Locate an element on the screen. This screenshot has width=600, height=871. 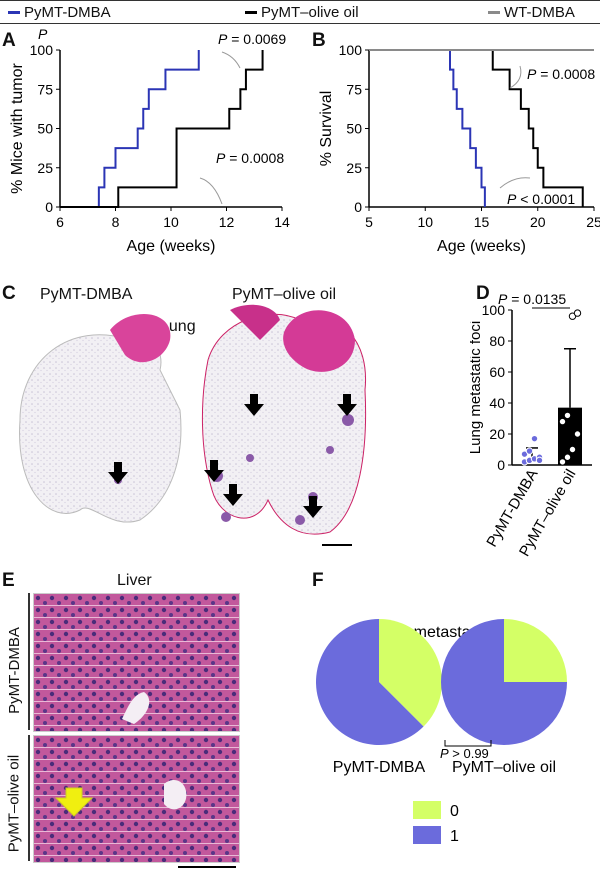
panel-label-d: D is located at coordinates (483, 293).